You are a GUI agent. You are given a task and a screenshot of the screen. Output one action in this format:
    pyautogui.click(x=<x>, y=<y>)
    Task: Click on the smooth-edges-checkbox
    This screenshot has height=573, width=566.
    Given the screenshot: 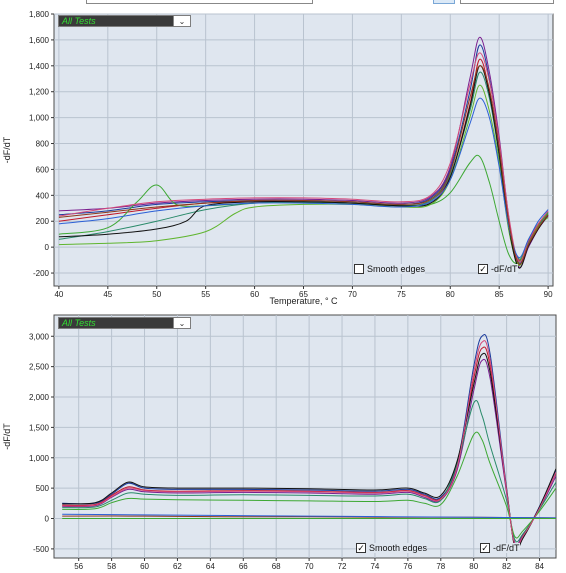 What is the action you would take?
    pyautogui.click(x=359, y=269)
    